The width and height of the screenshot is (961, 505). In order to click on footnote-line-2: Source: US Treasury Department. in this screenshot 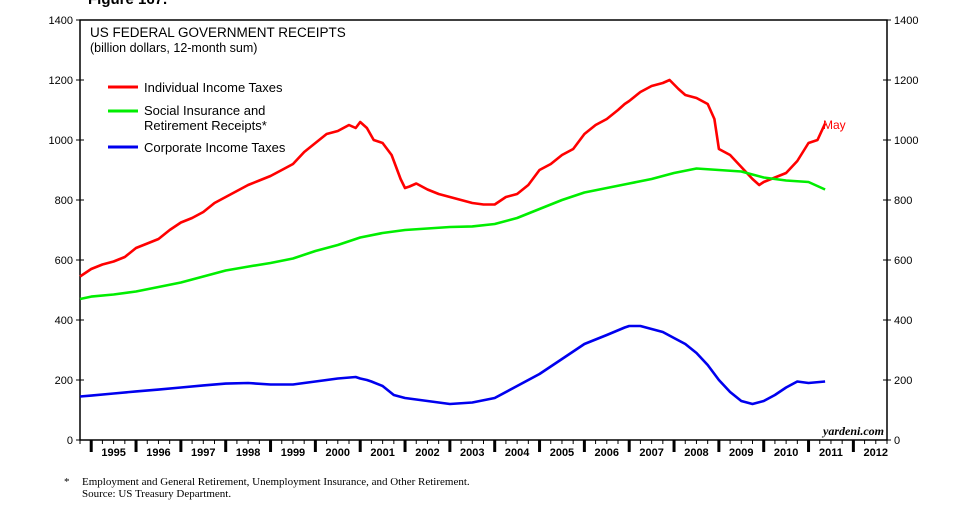, I will do `click(157, 494)`.